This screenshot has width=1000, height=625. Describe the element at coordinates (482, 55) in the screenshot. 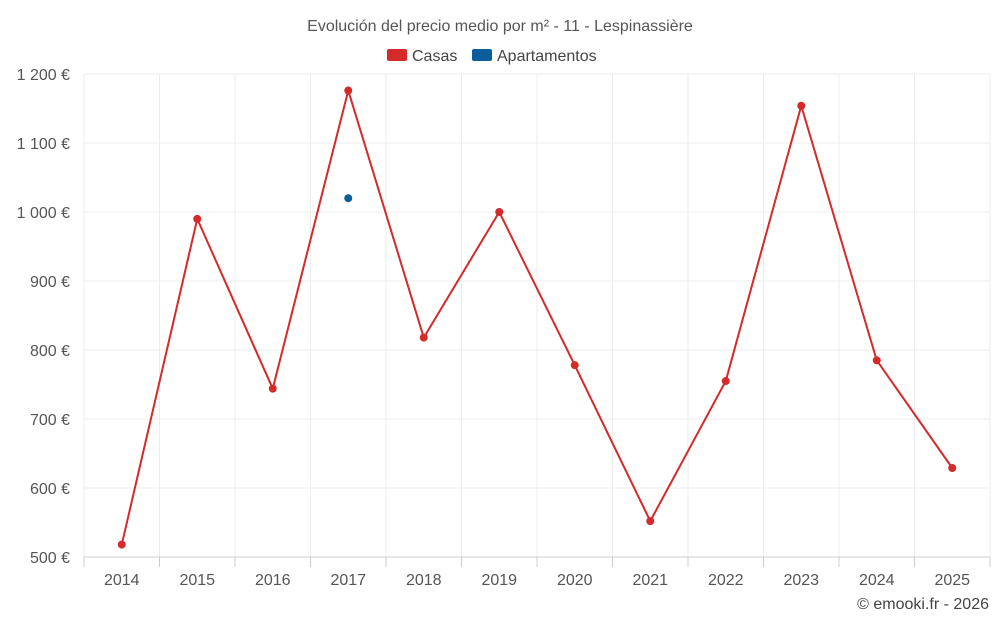

I see `legend-swatch-apartamentos` at that location.